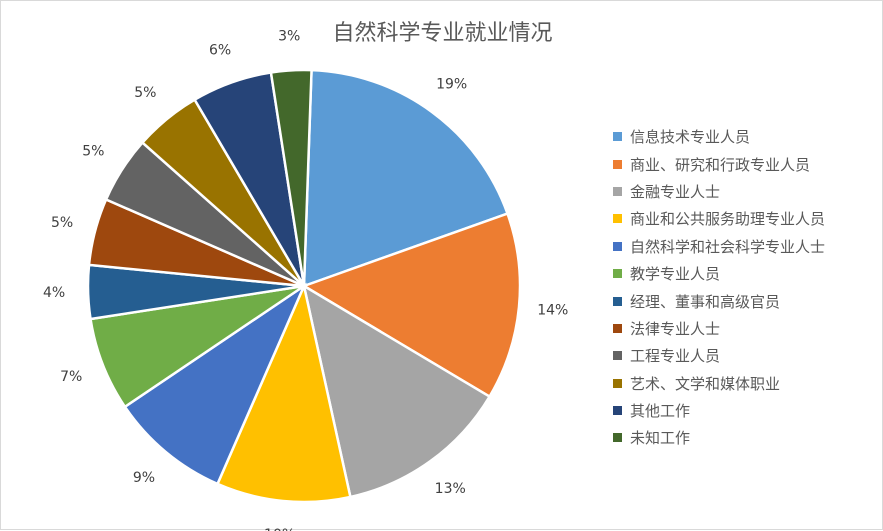  What do you see at coordinates (675, 328) in the screenshot?
I see `legend-label: 法律专业人士` at bounding box center [675, 328].